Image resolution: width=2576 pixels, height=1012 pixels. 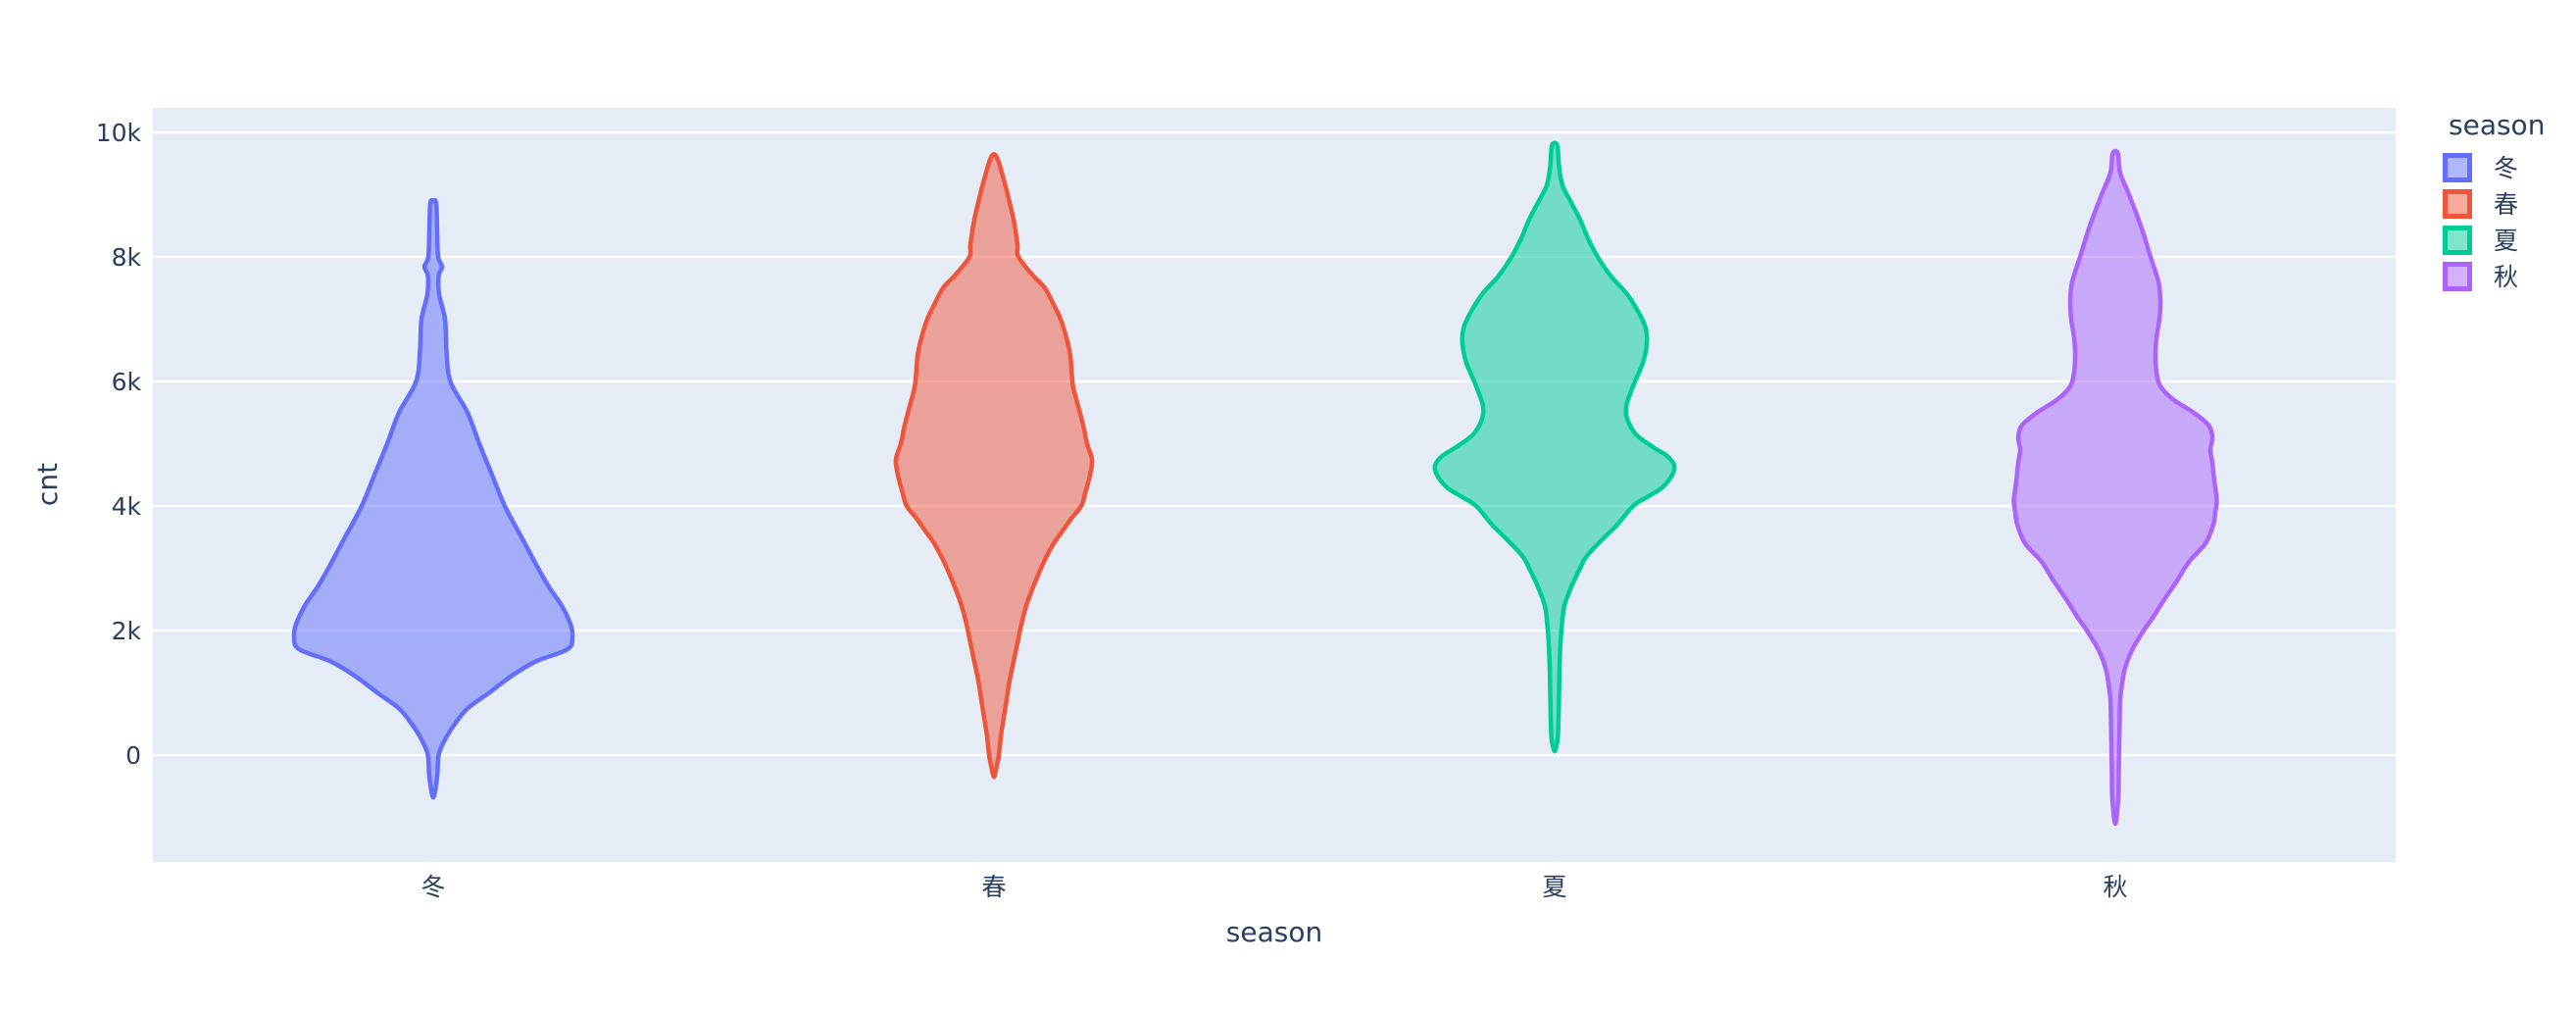 What do you see at coordinates (2457, 204) in the screenshot?
I see `legend-swatch-spring` at bounding box center [2457, 204].